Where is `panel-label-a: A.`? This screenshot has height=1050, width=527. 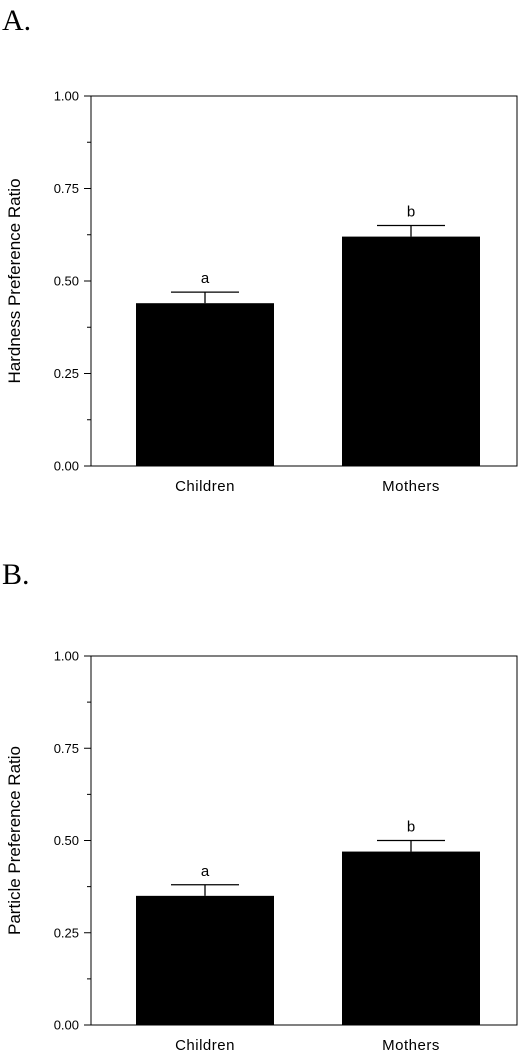 panel-label-a: A. is located at coordinates (17, 20).